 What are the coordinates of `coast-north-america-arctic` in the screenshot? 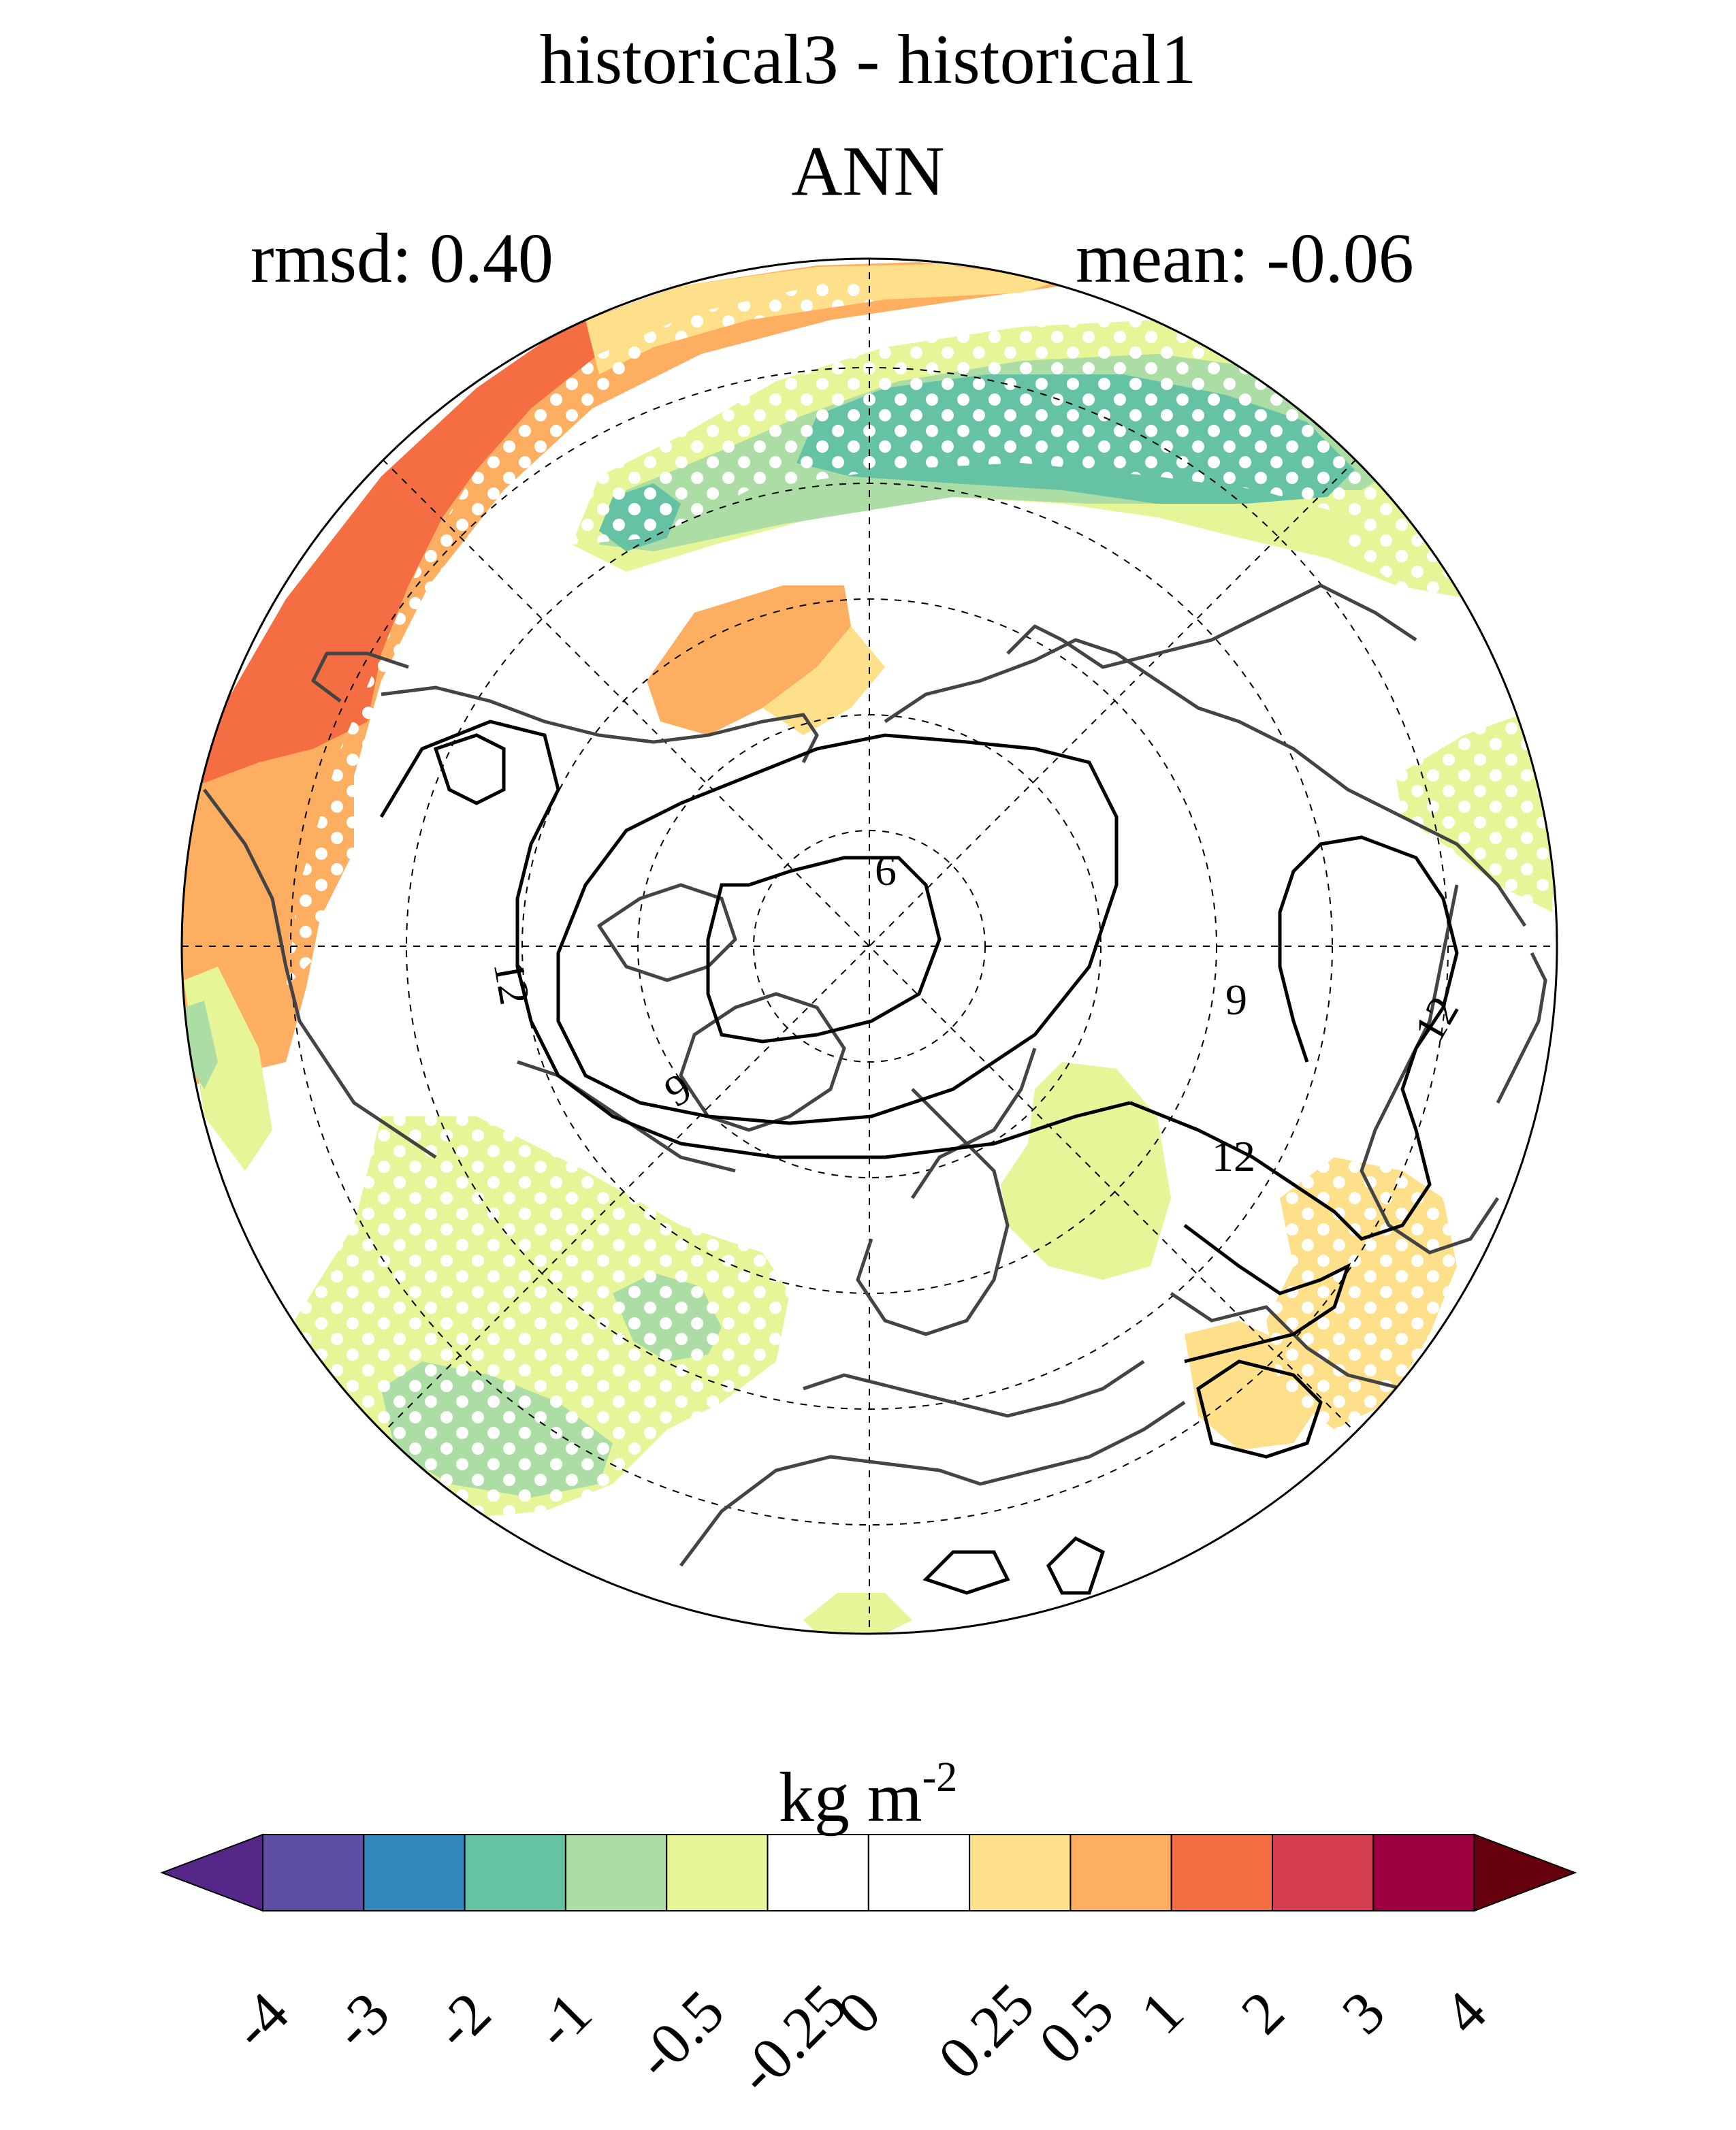 It's located at (600, 724).